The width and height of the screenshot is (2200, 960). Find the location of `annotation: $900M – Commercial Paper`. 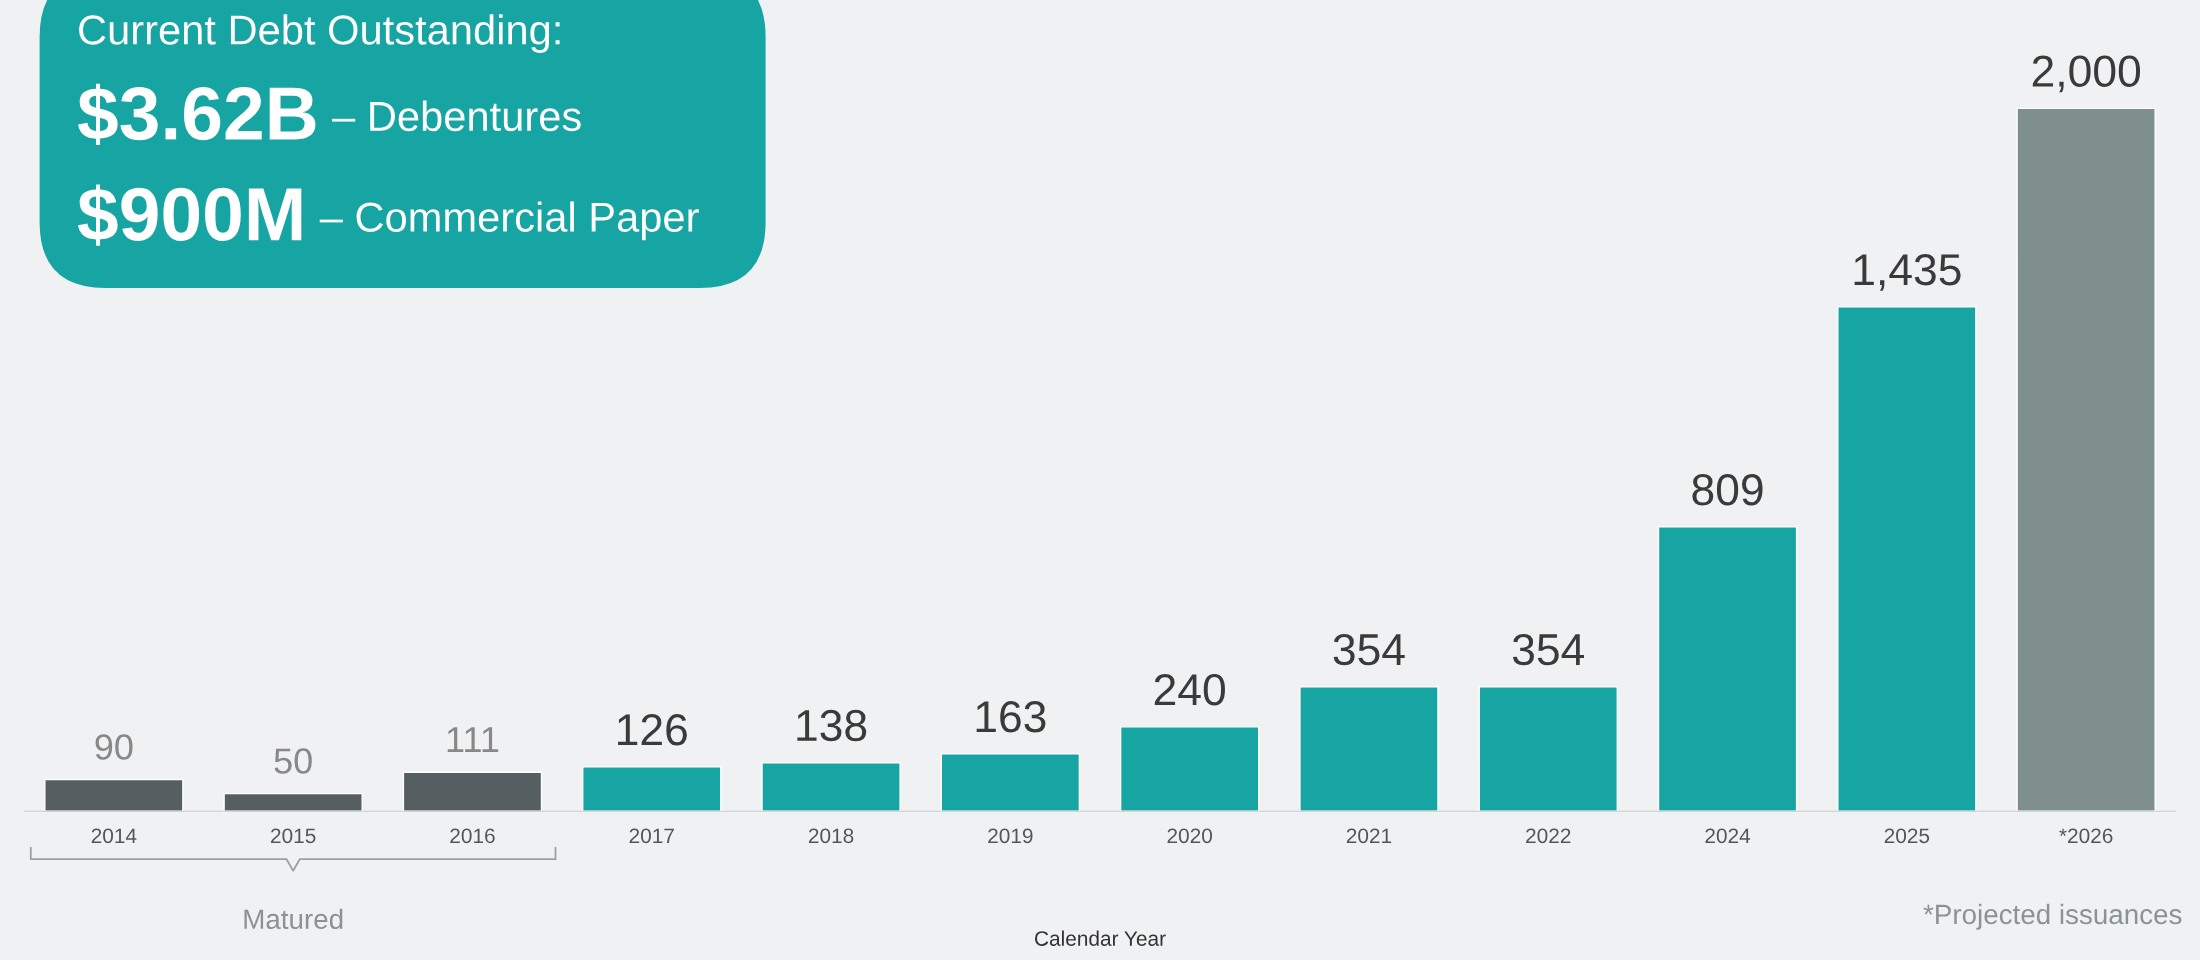

annotation: $900M – Commercial Paper is located at coordinates (388, 215).